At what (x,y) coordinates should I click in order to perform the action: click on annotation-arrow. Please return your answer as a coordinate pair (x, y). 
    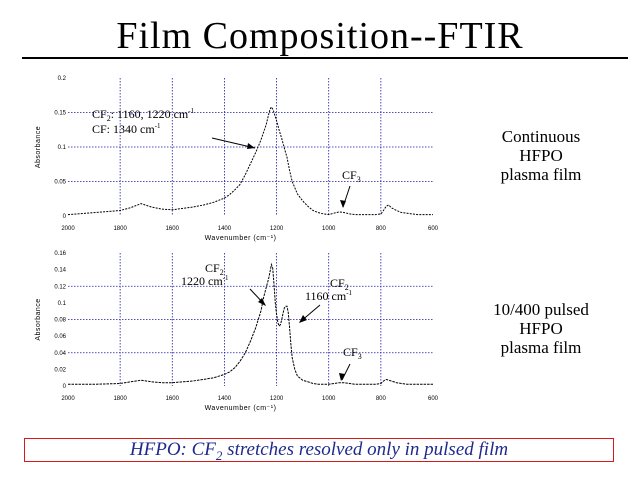
    Looking at the image, I should click on (346, 372).